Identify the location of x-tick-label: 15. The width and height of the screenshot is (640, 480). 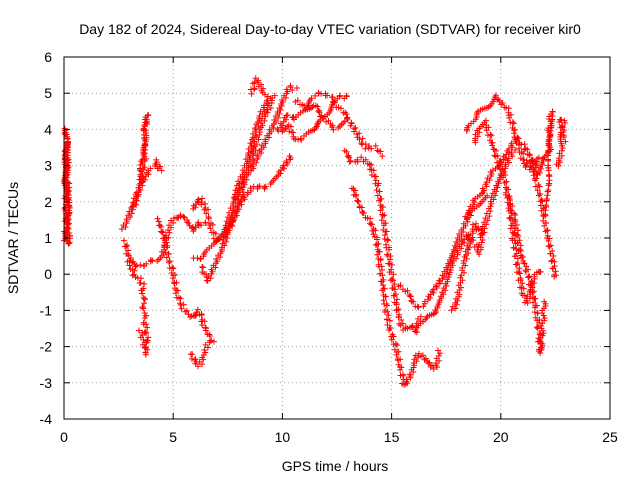
(392, 437).